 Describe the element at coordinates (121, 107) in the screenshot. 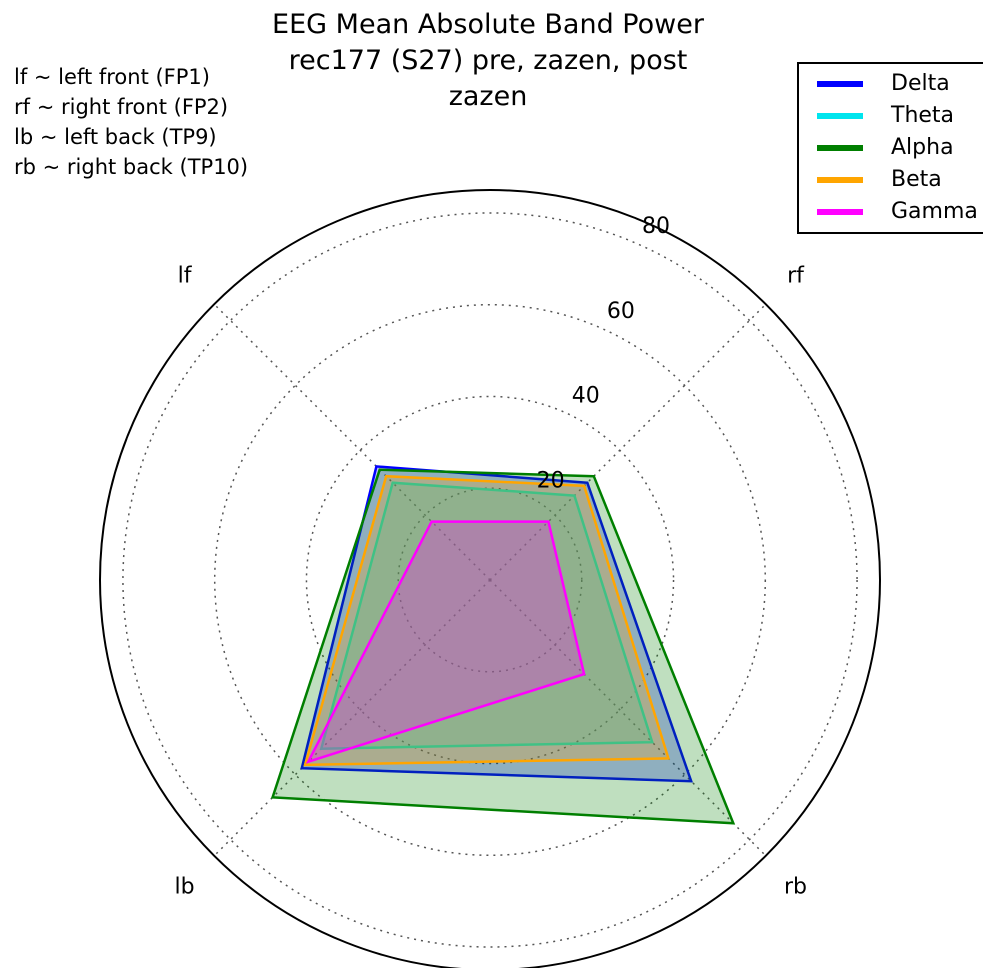

I see `note-rf: rf ~ right front (FP2)` at that location.